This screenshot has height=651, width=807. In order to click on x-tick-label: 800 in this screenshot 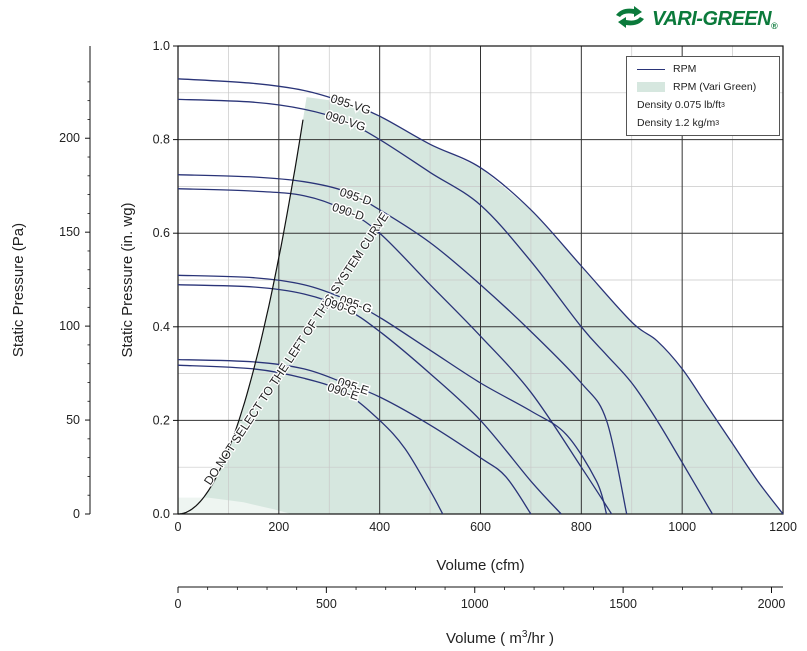, I will do `click(581, 527)`.